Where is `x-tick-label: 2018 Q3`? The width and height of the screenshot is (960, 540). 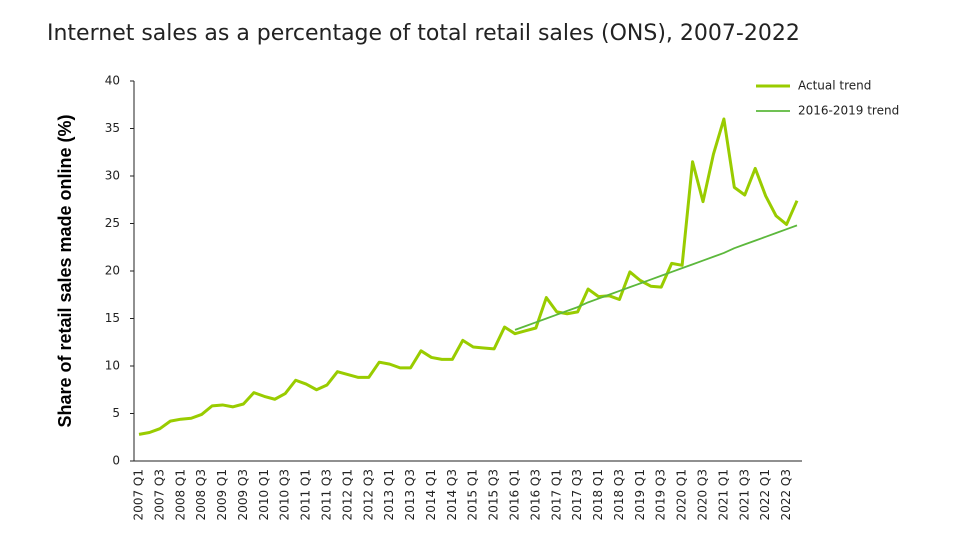
x-tick-label: 2018 Q3 is located at coordinates (619, 494).